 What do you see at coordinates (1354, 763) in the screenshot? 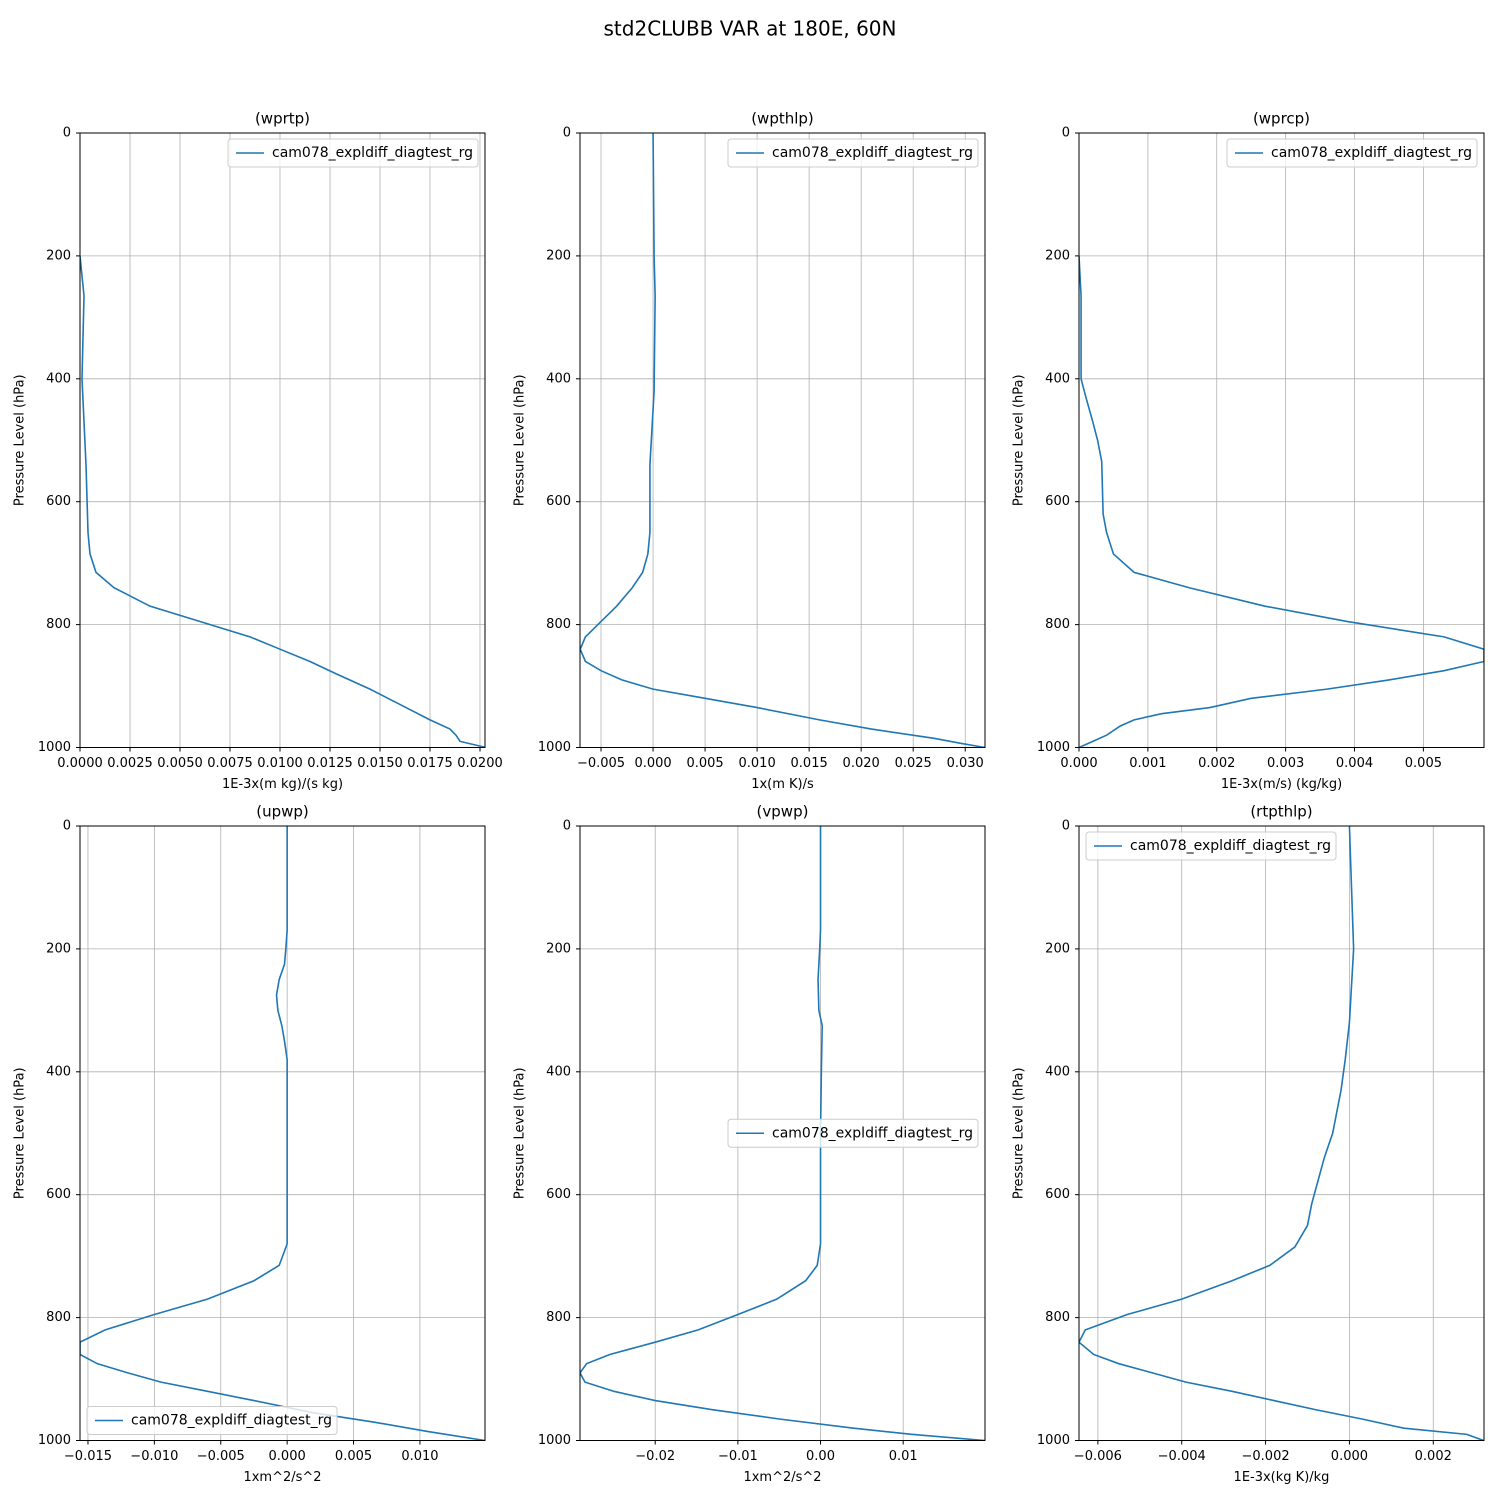
I see `x-tick-label: 0.004` at bounding box center [1354, 763].